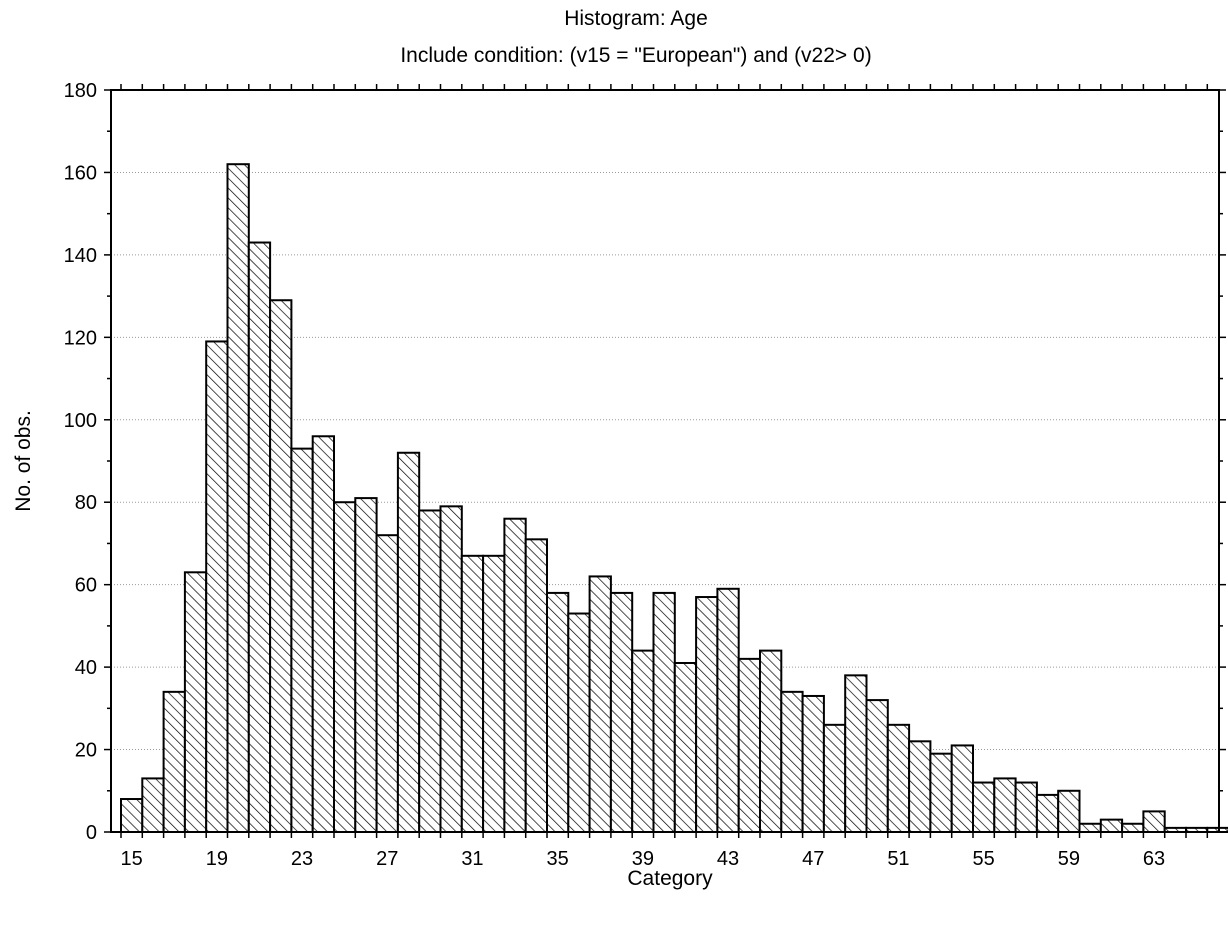 This screenshot has width=1228, height=925. I want to click on y-axis-label: No. of obs., so click(23, 461).